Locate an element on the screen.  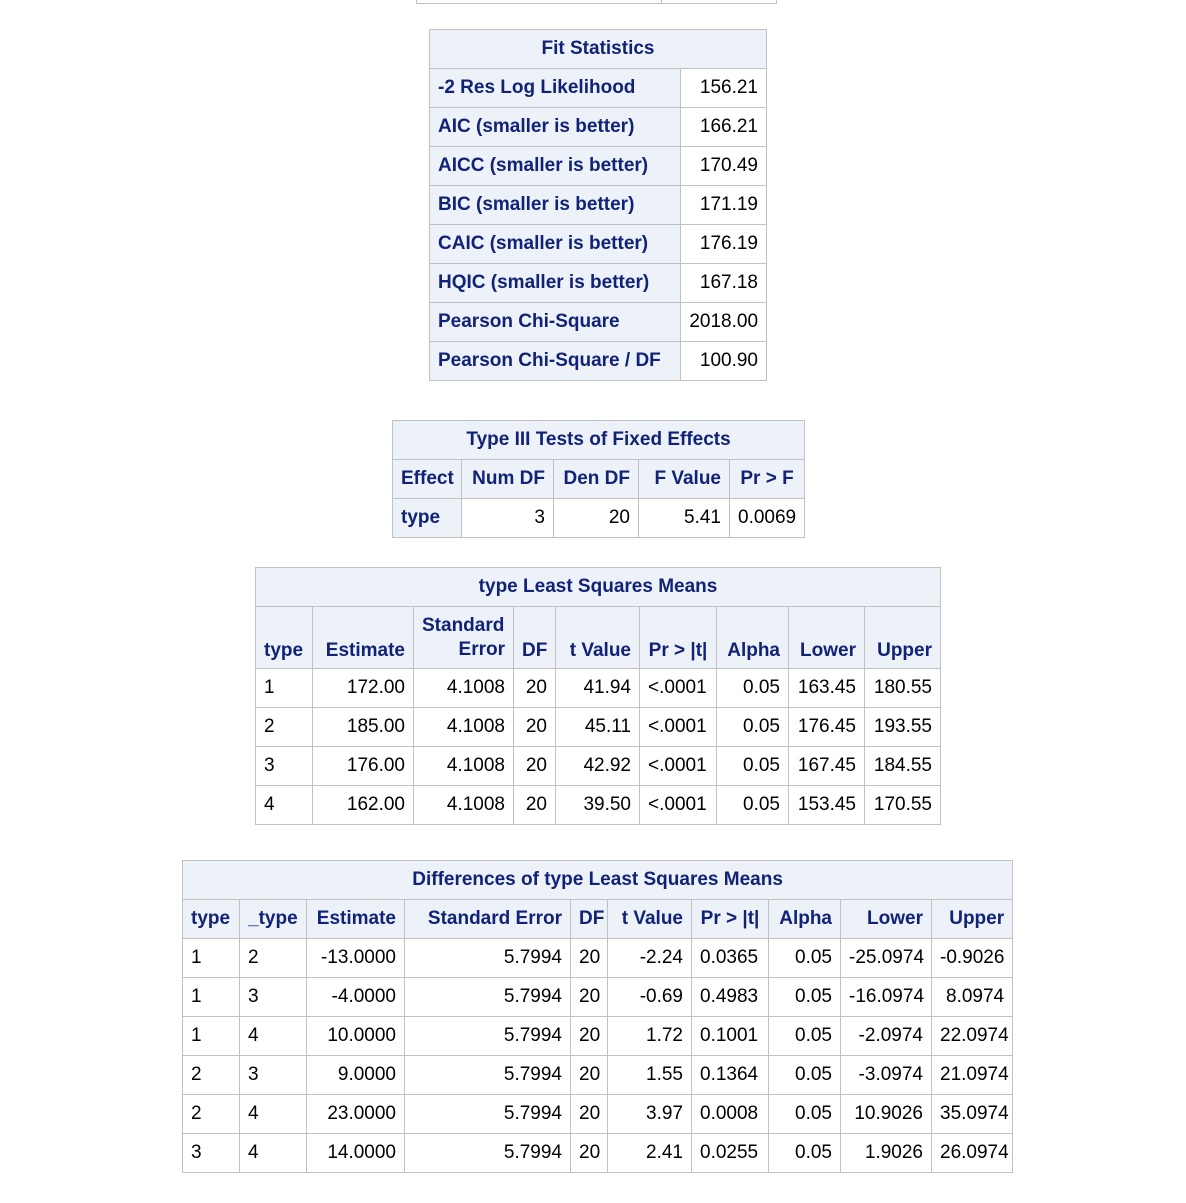
fit-statistics-title: Fit Statistics is located at coordinates (598, 49).